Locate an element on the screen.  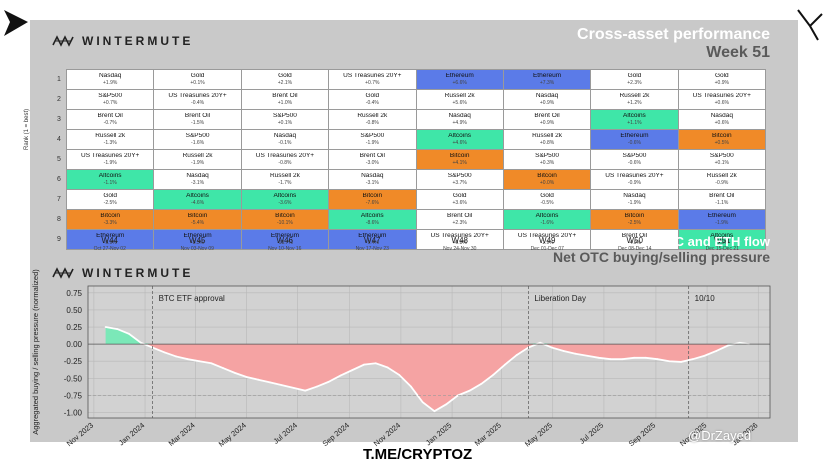
asset-return: +6.6% is located at coordinates (459, 82).